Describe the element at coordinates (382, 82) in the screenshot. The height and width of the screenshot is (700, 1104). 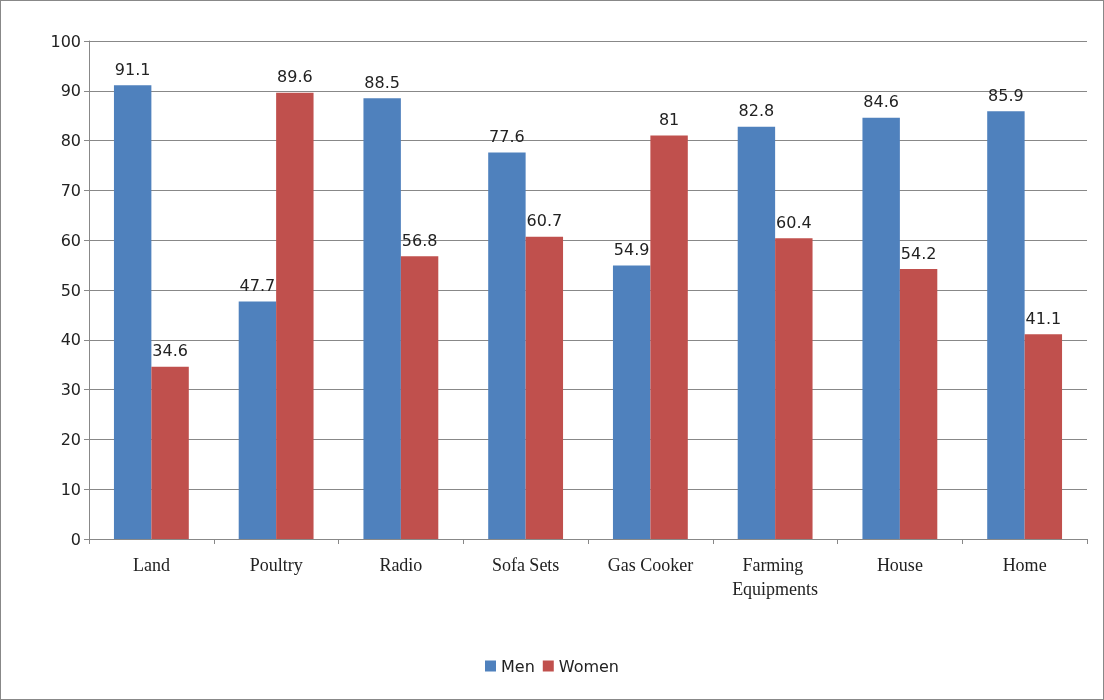
I see `data-label: 88.5` at that location.